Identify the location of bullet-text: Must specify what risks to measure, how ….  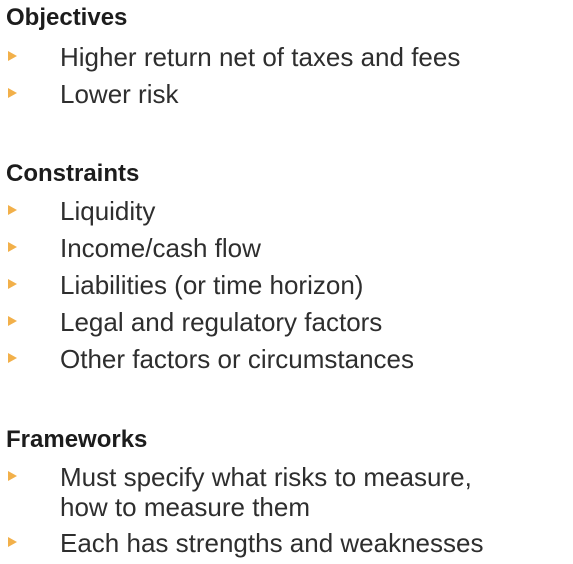
(266, 492).